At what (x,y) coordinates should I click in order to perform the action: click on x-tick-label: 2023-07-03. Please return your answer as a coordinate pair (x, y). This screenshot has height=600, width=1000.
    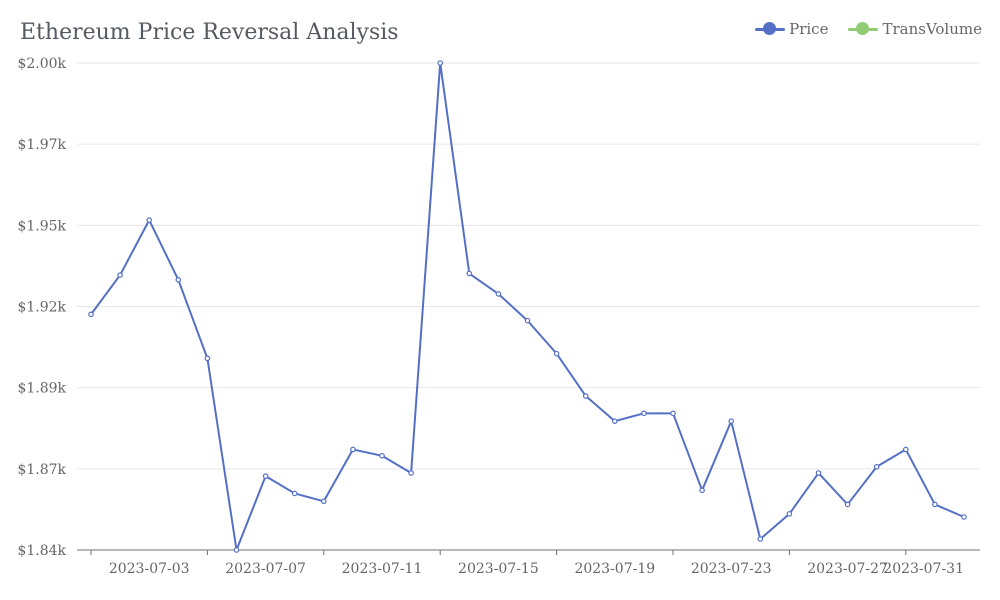
    Looking at the image, I should click on (149, 569).